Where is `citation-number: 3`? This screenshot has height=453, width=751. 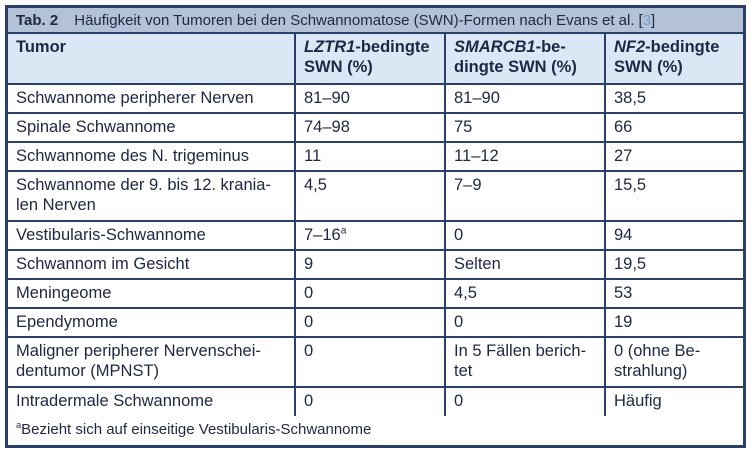 citation-number: 3 is located at coordinates (647, 20).